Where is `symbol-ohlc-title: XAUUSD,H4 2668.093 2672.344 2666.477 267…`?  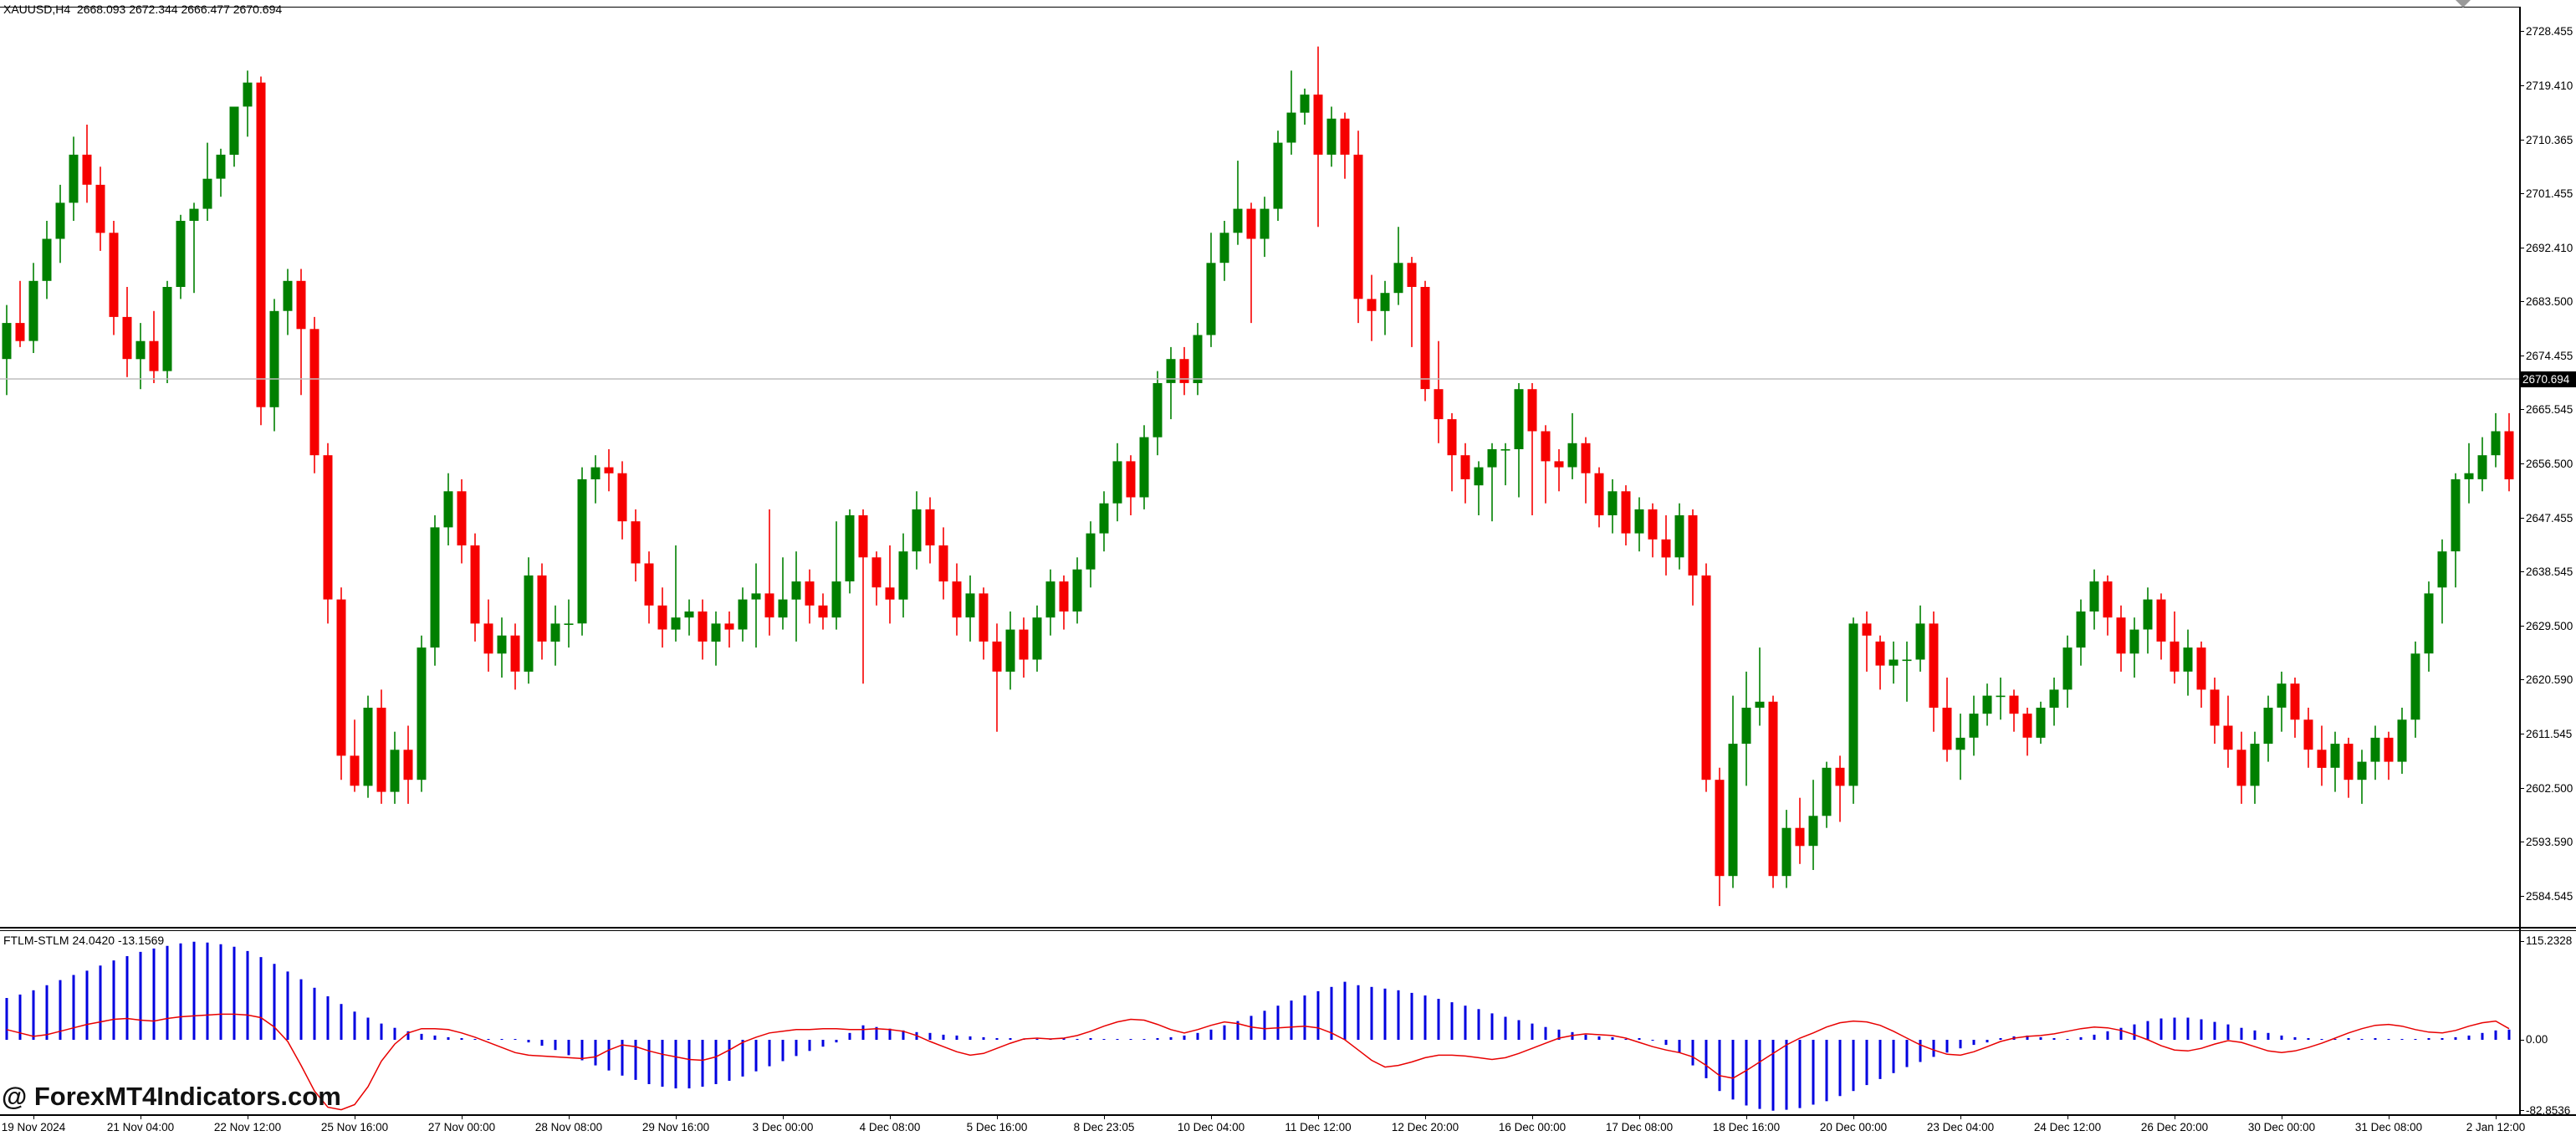 symbol-ohlc-title: XAUUSD,H4 2668.093 2672.344 2666.477 267… is located at coordinates (143, 9).